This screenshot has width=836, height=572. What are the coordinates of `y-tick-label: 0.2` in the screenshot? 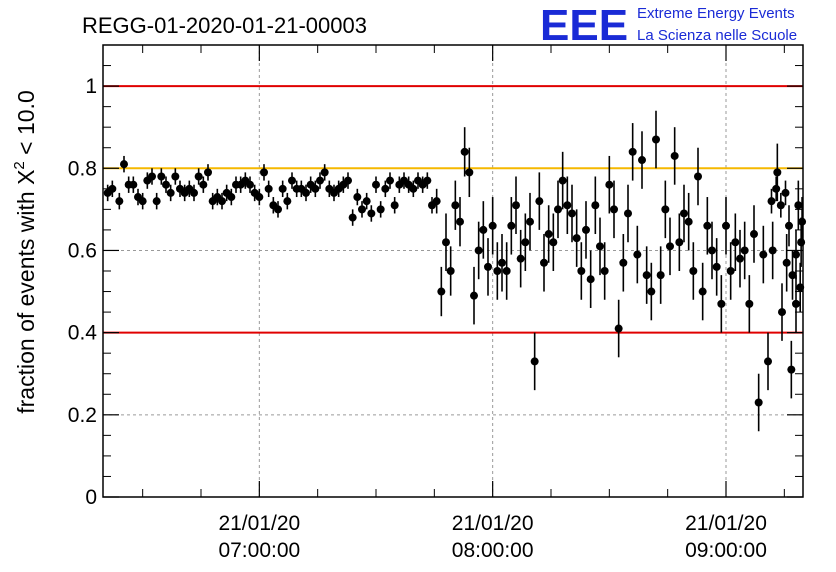 It's located at (82, 415).